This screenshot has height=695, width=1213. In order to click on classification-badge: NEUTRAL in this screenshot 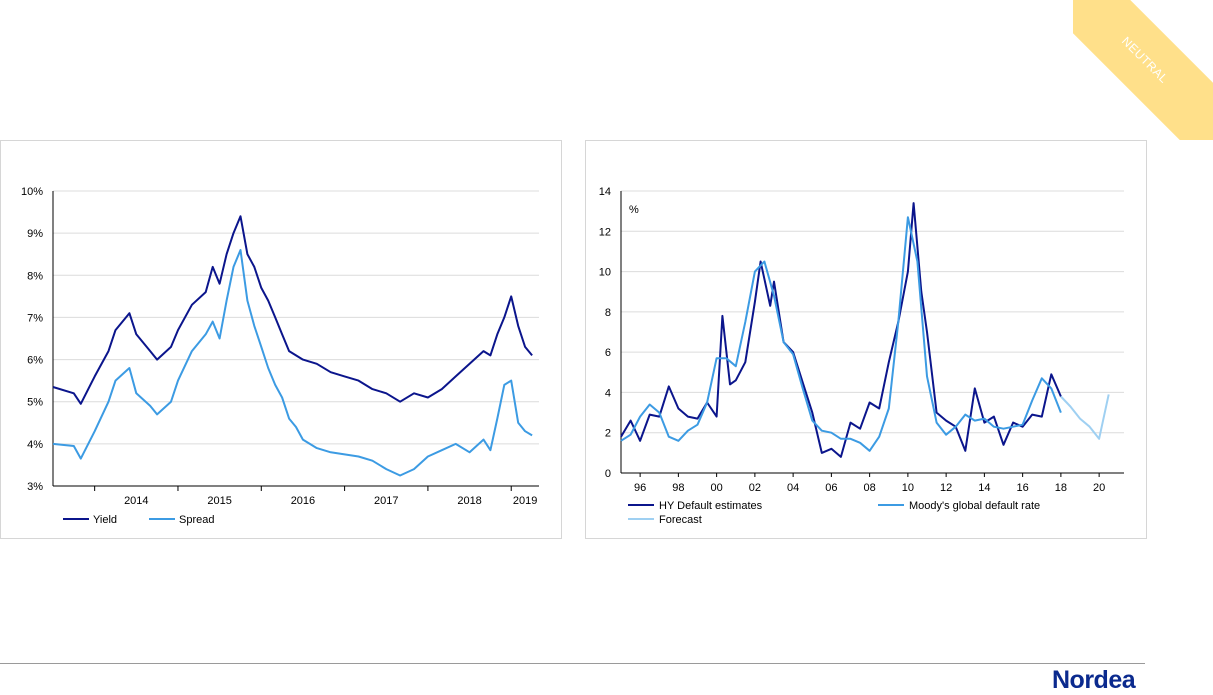, I will do `click(1143, 70)`.